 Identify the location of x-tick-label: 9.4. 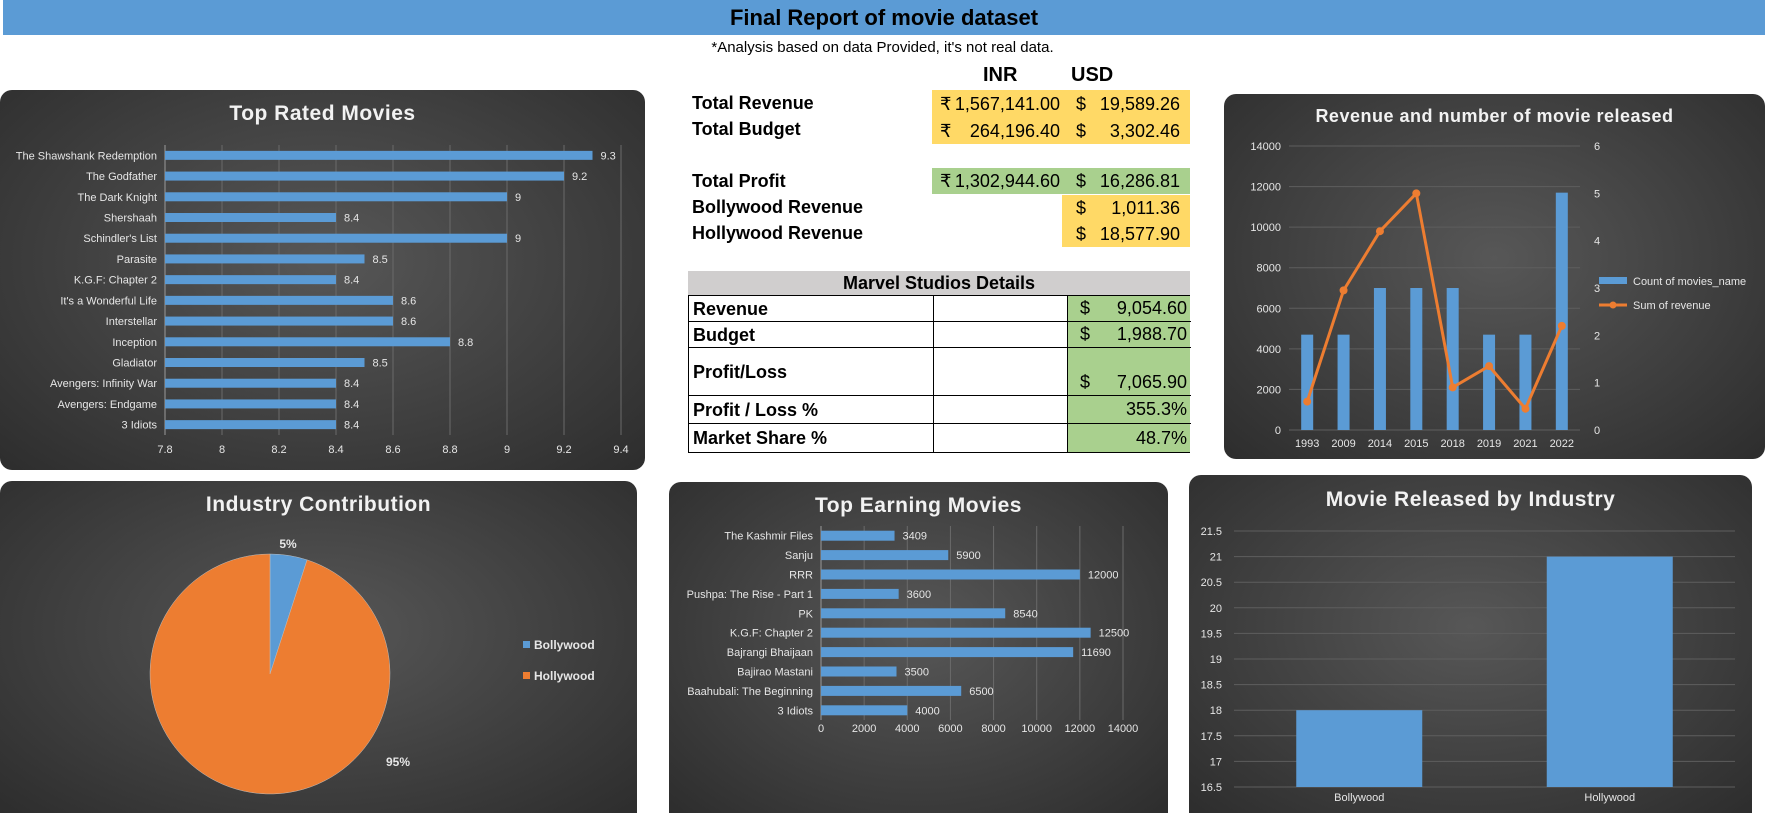
(620, 450).